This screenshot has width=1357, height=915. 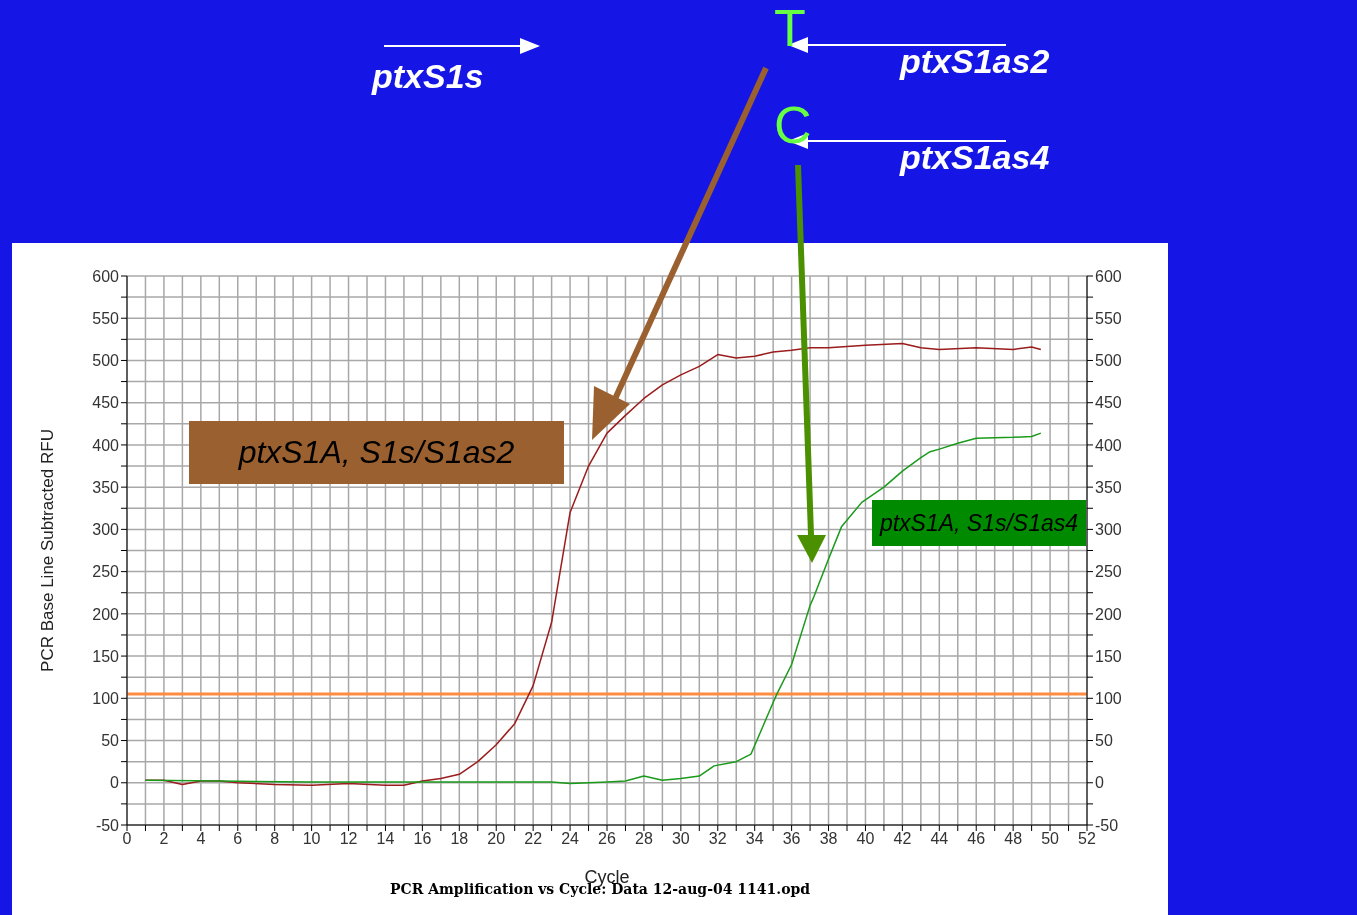 What do you see at coordinates (164, 839) in the screenshot?
I see `x-tick-label: 2` at bounding box center [164, 839].